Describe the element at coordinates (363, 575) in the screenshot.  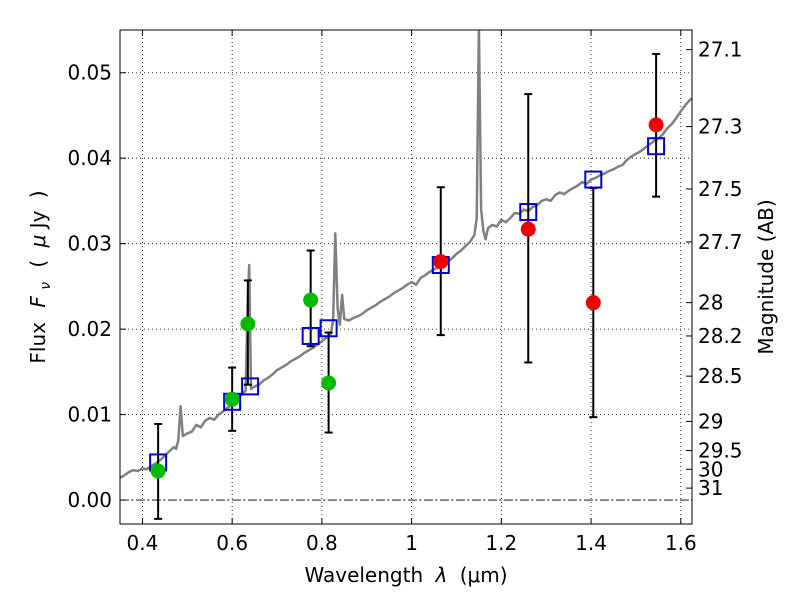
I see `x-axis-label-text: Wavelength` at that location.